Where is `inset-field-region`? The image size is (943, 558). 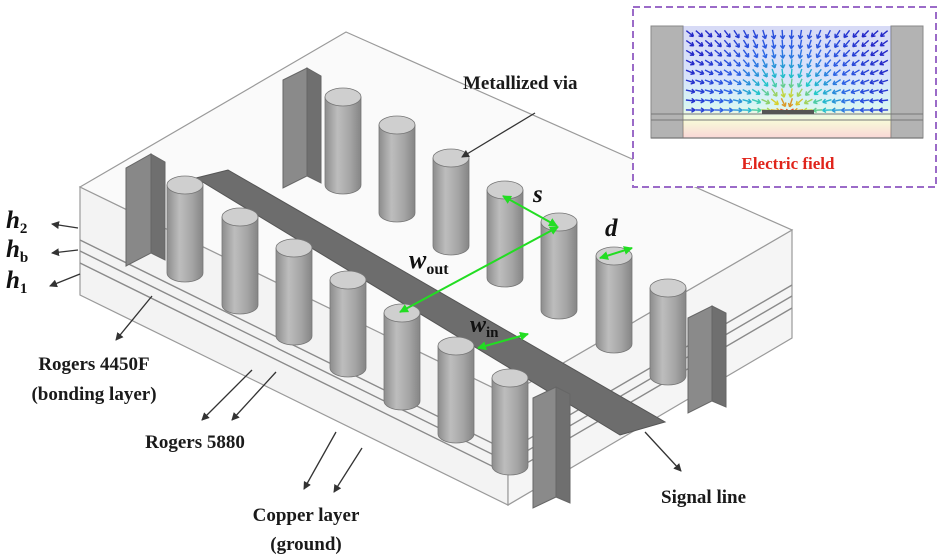
inset-field-region is located at coordinates (787, 82).